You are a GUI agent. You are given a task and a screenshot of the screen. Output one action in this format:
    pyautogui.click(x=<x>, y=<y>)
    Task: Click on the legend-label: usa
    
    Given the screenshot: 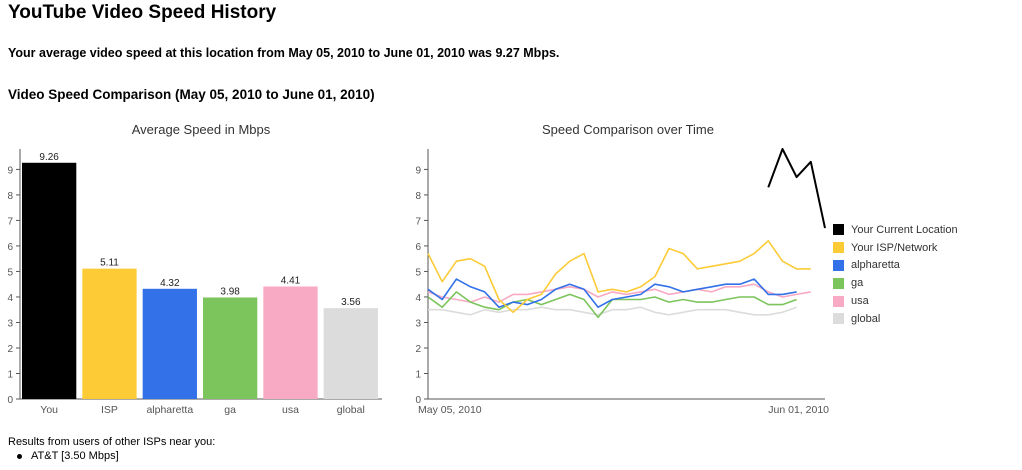 What is the action you would take?
    pyautogui.click(x=860, y=301)
    